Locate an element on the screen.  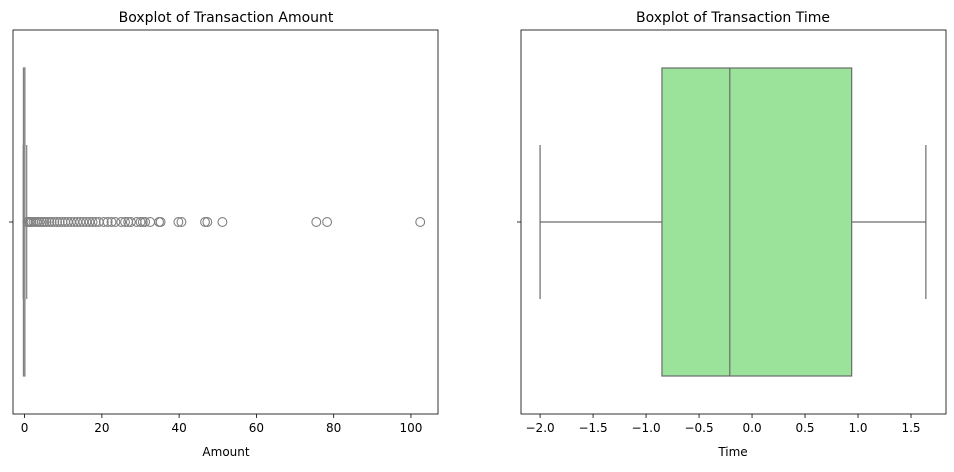
x-tick-label: 20 is located at coordinates (101, 428).